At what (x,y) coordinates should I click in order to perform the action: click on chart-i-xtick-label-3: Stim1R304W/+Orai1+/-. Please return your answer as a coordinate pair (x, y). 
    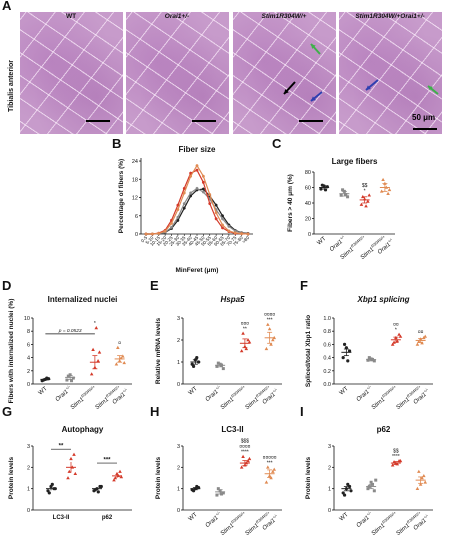
    Looking at the image, I should click on (412, 524).